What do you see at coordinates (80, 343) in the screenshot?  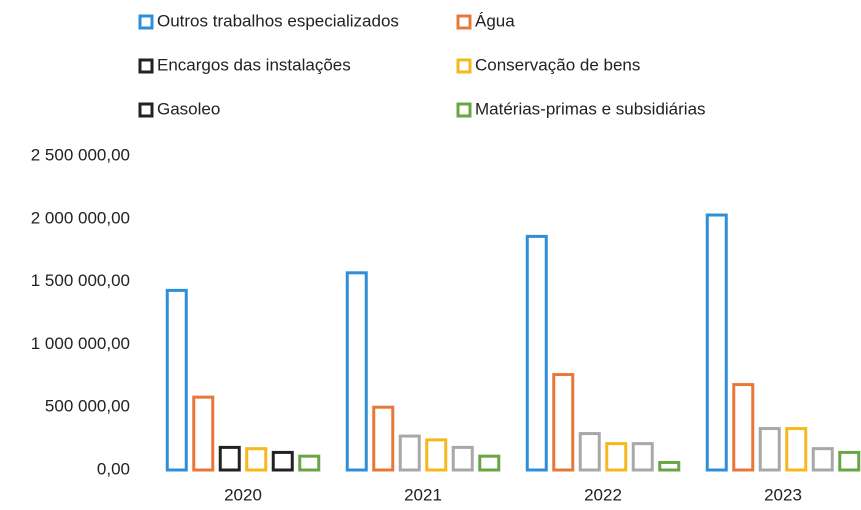 I see `y-tick-label: 1 000 000,00` at bounding box center [80, 343].